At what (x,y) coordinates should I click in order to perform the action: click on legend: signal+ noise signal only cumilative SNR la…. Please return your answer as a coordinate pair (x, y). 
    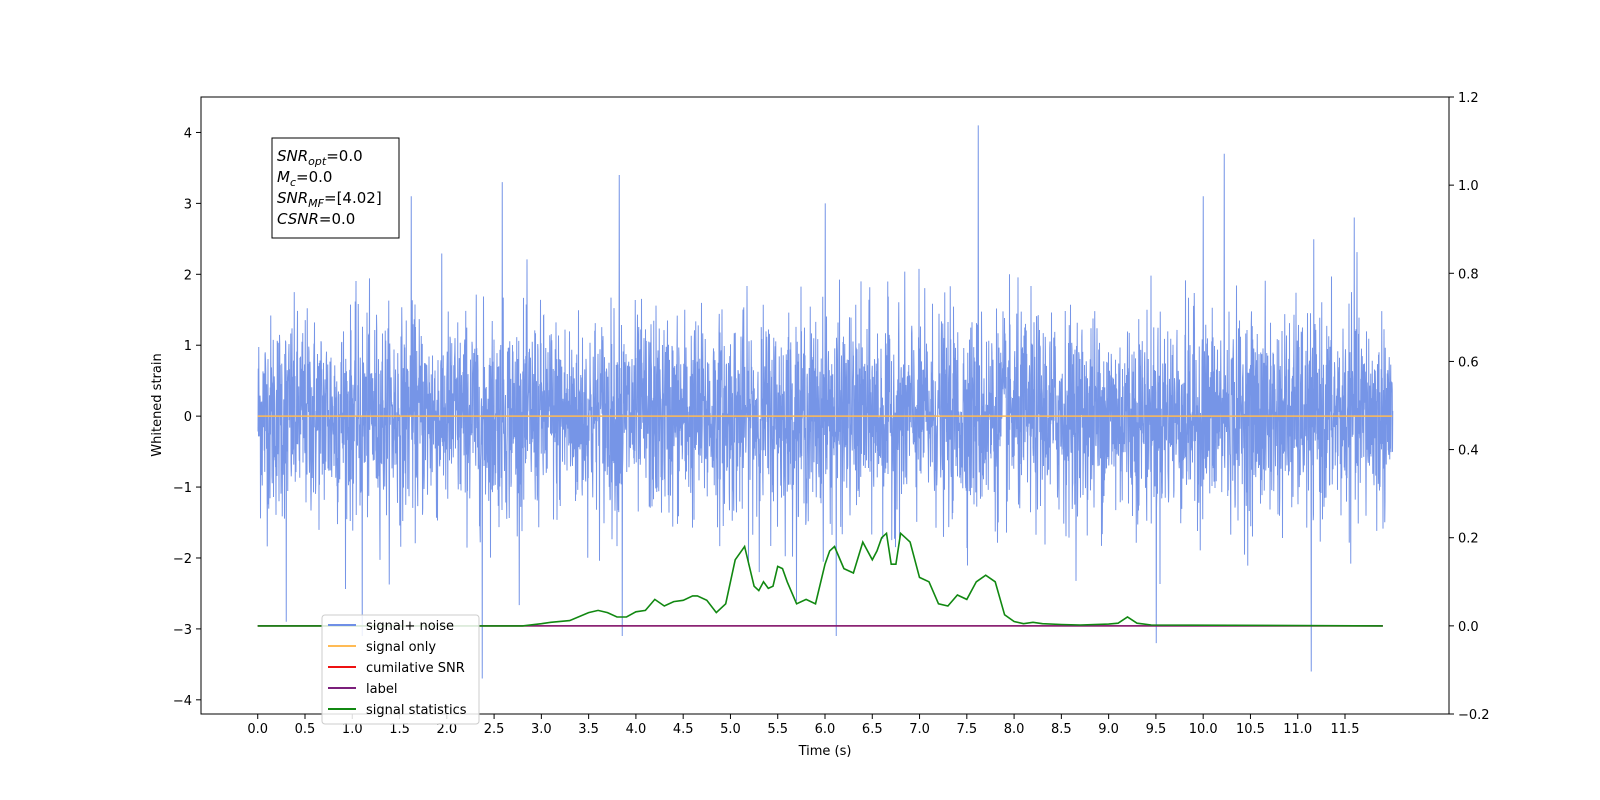
    Looking at the image, I should click on (400, 669).